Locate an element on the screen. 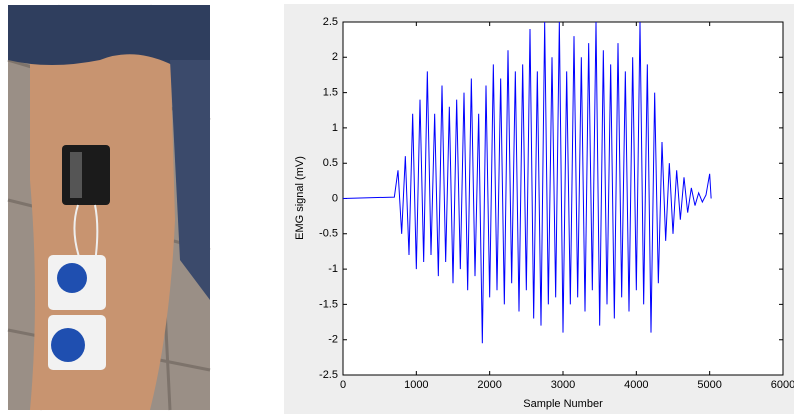  y-tick-label: -2.5 is located at coordinates (328, 375).